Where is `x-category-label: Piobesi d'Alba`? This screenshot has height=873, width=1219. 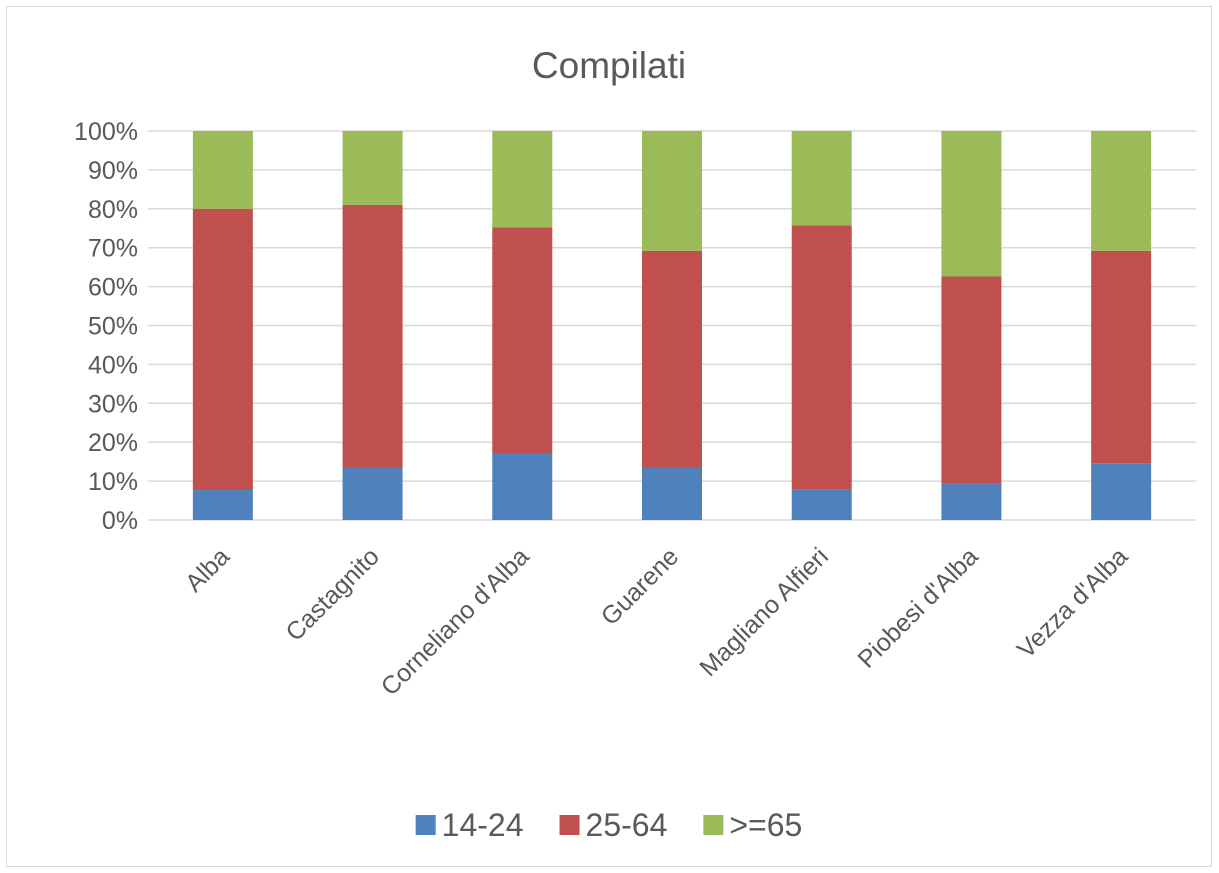 x-category-label: Piobesi d'Alba is located at coordinates (917, 607).